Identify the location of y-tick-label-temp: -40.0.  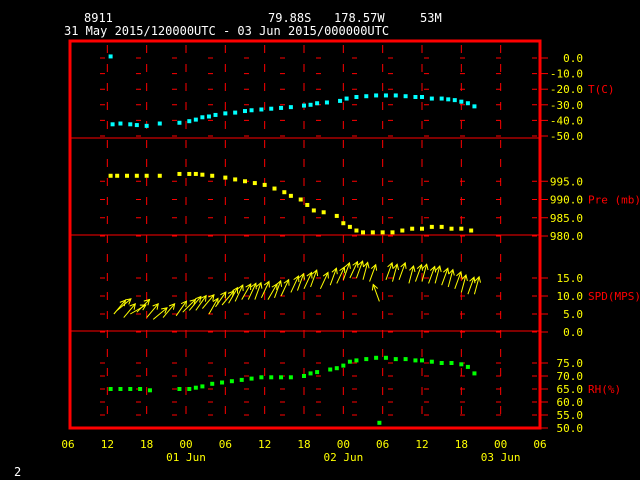
(566, 120).